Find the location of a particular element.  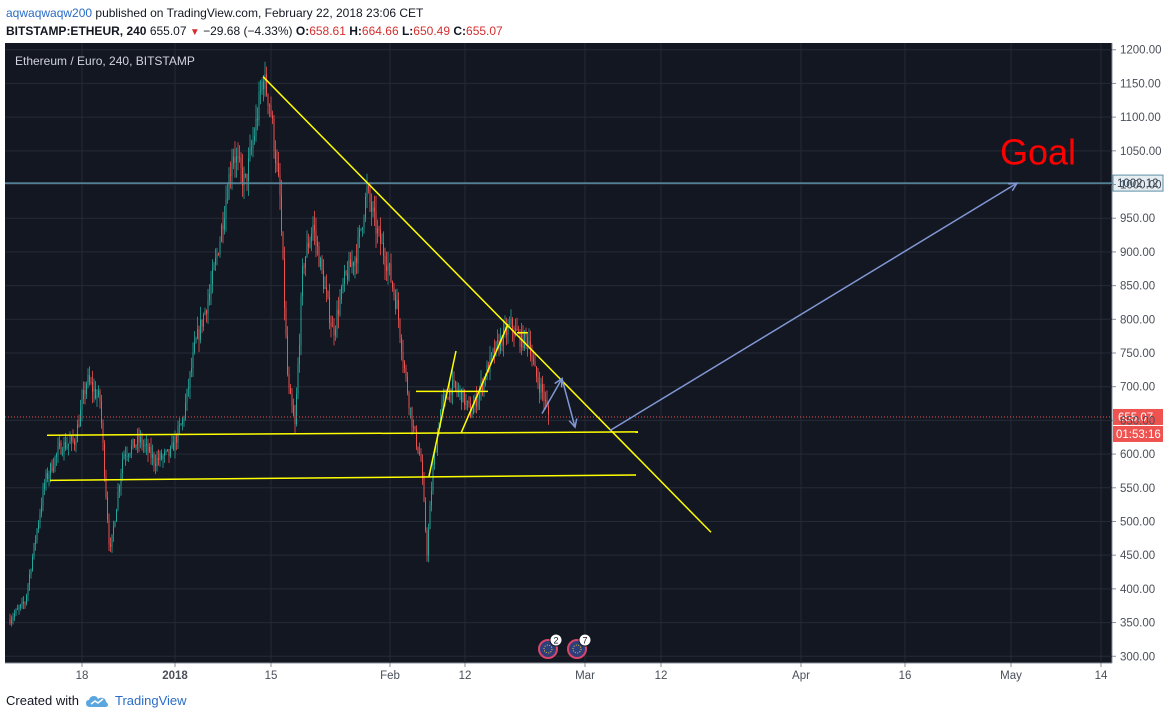

countdown-tag is located at coordinates (1138, 433).